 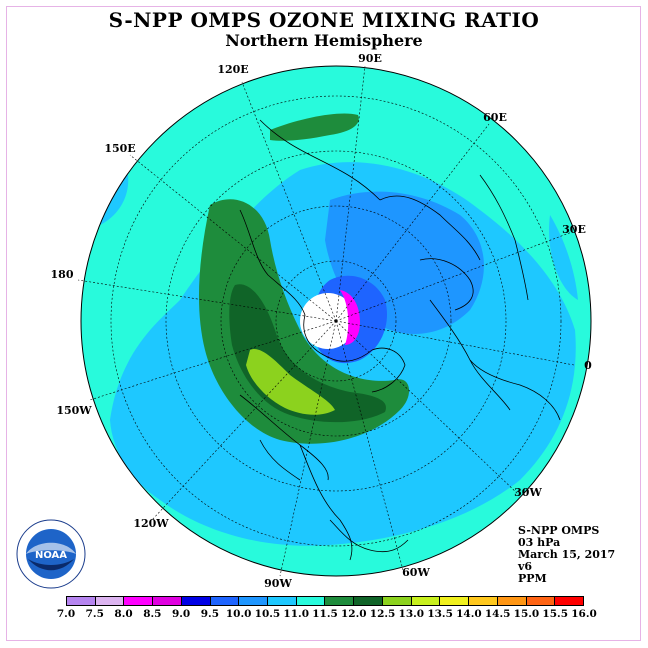 I want to click on info-units: PPM, so click(x=532, y=578).